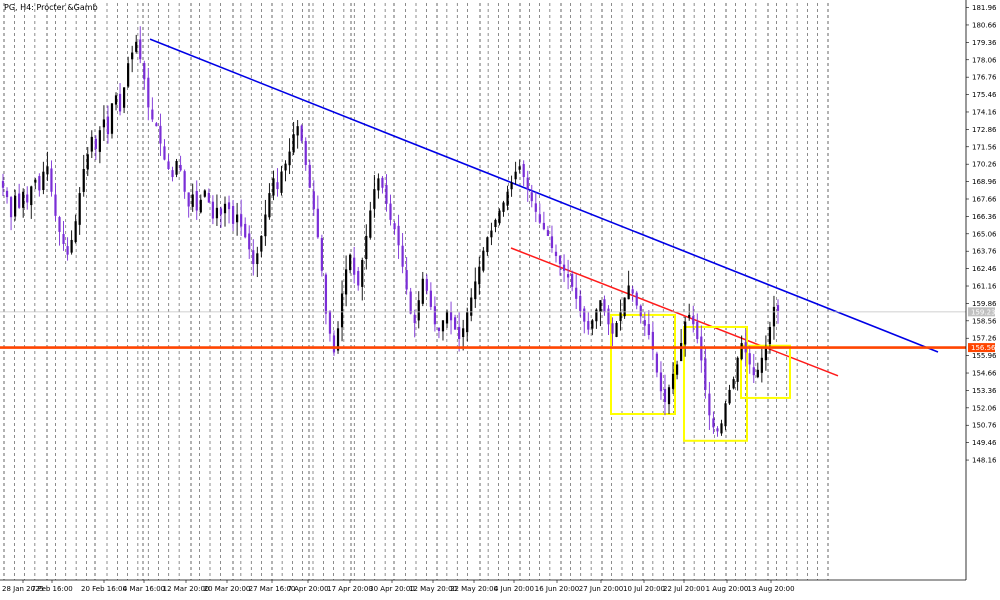  I want to click on y-tick-label: 170.26, so click(984, 165).